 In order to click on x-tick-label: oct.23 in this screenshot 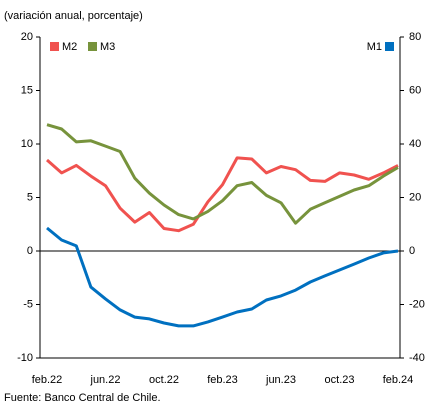, I will do `click(340, 380)`.